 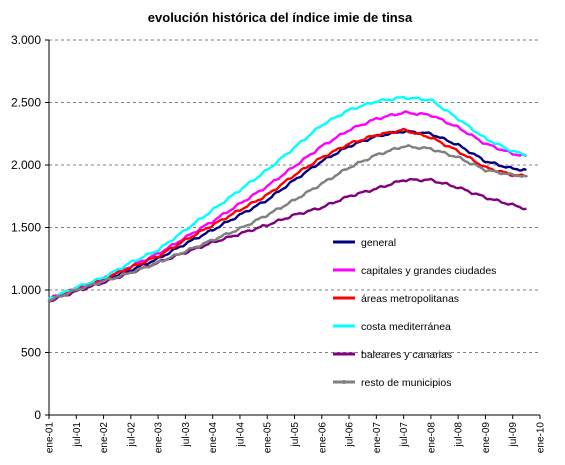 I want to click on y-tick-label: 1.500, so click(x=26, y=228).